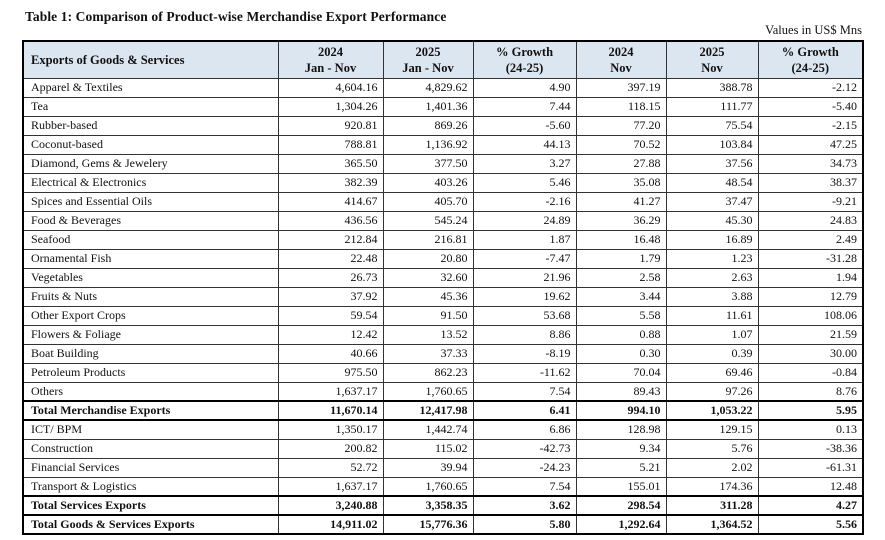 This screenshot has width=885, height=540. What do you see at coordinates (330, 505) in the screenshot?
I see `value-cell: 3,240.88` at bounding box center [330, 505].